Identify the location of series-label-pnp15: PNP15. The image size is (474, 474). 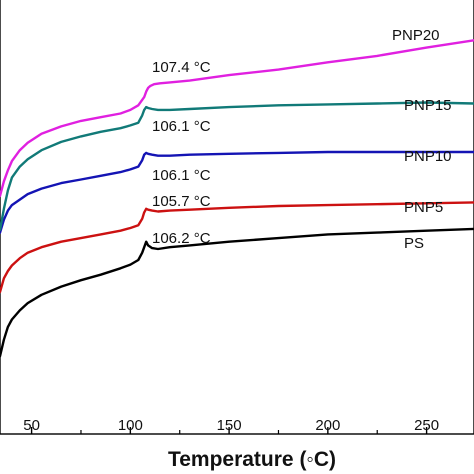
(428, 105).